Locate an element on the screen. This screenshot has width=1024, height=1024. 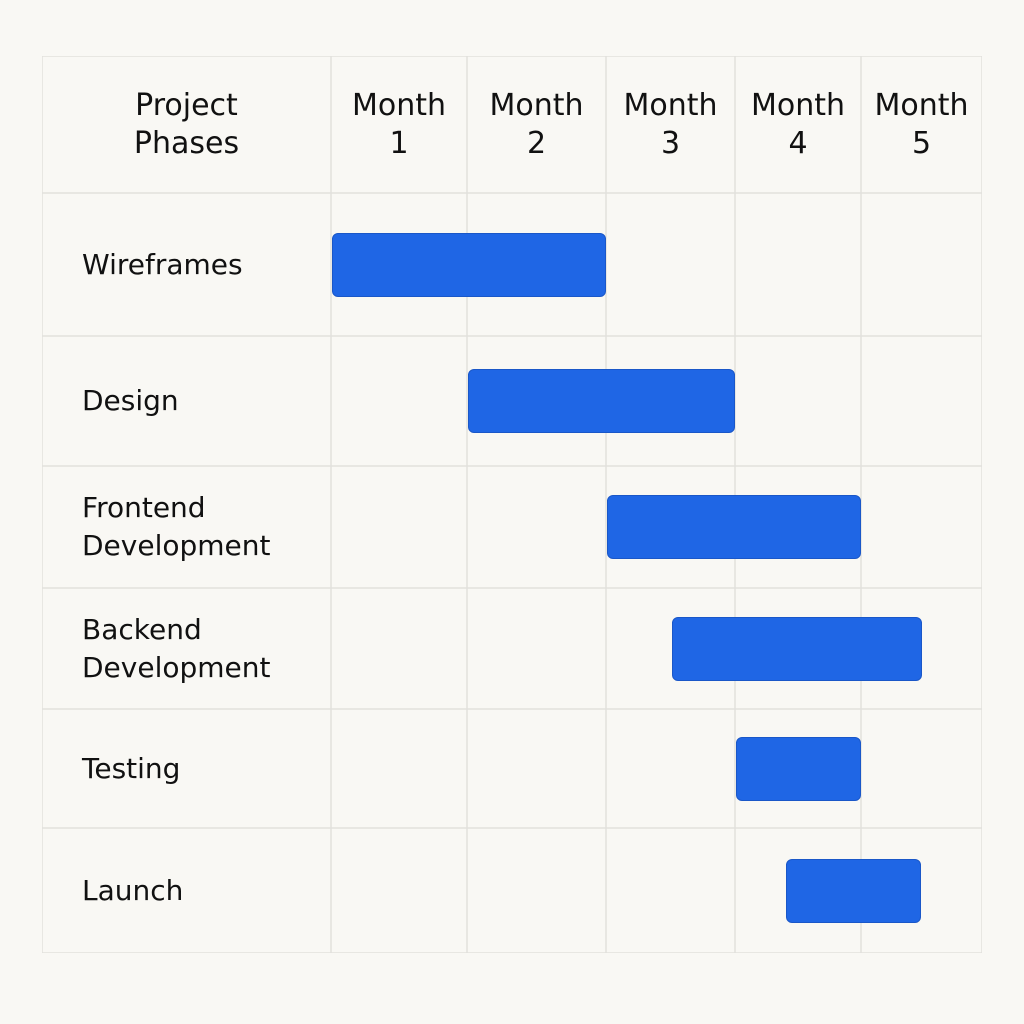
phase-label: Launch is located at coordinates (133, 890).